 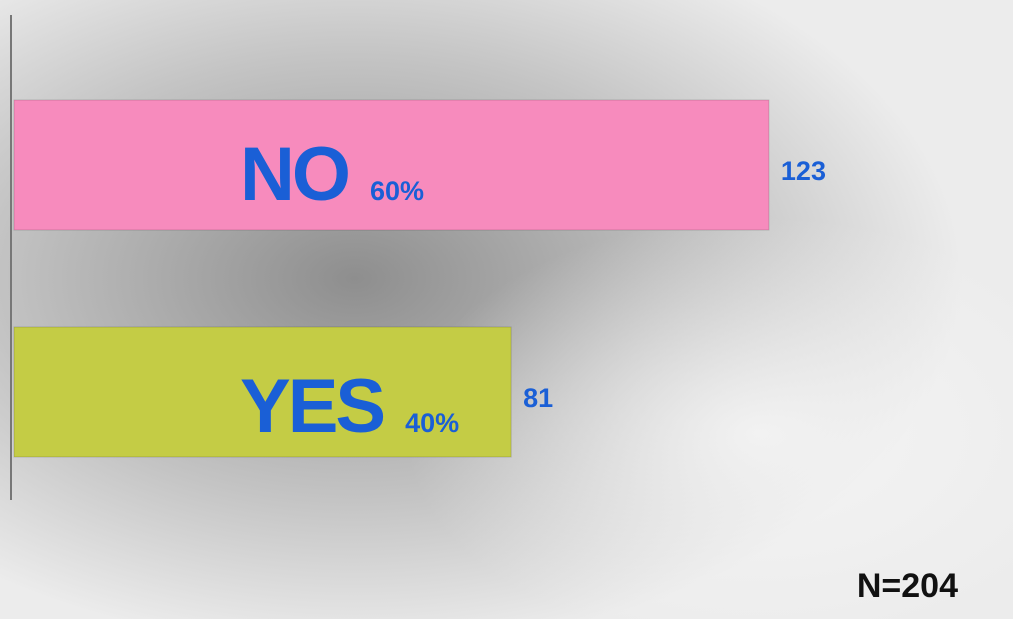 I want to click on value-label: 81, so click(x=538, y=398).